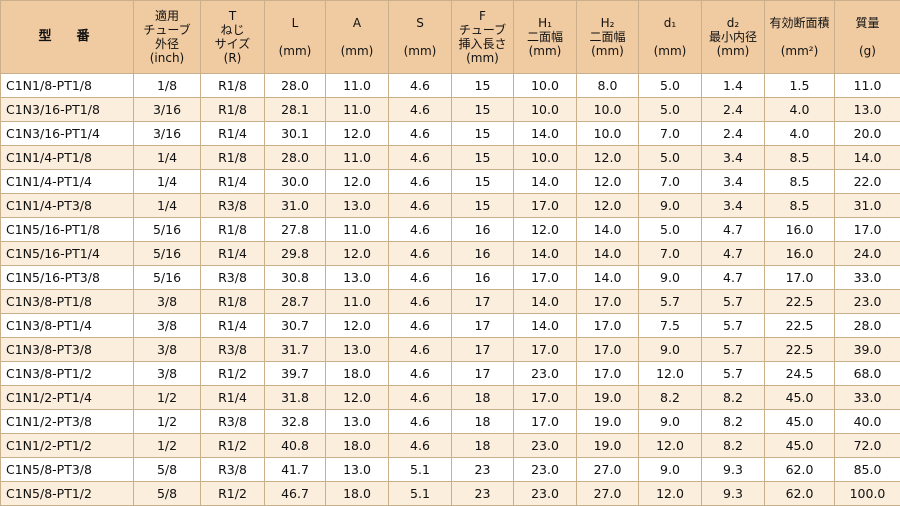 The image size is (900, 506). I want to click on cell-area: 22.5, so click(800, 302).